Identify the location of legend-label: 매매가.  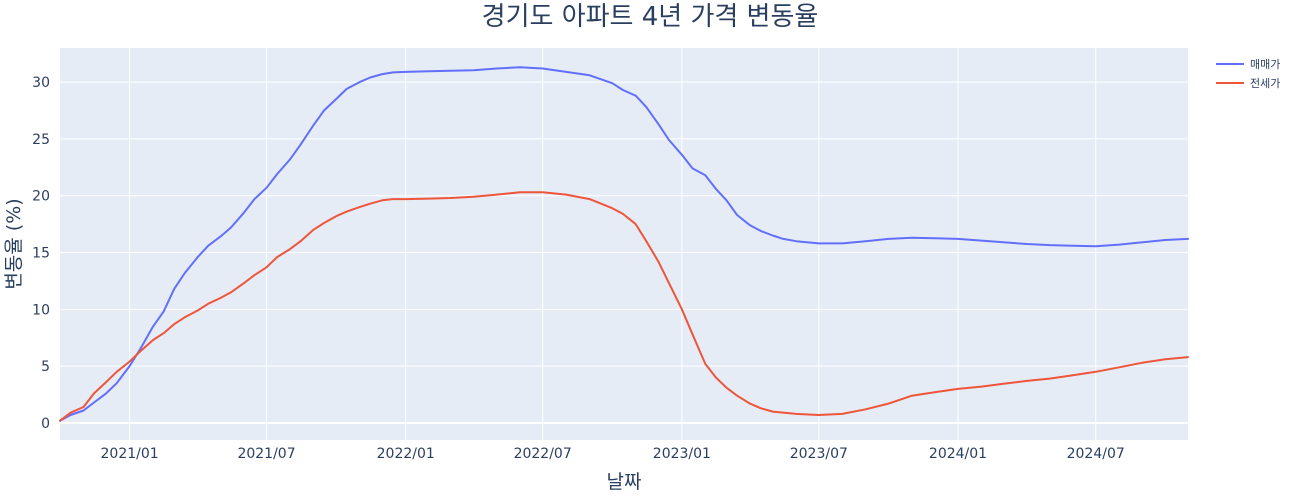
(1265, 64).